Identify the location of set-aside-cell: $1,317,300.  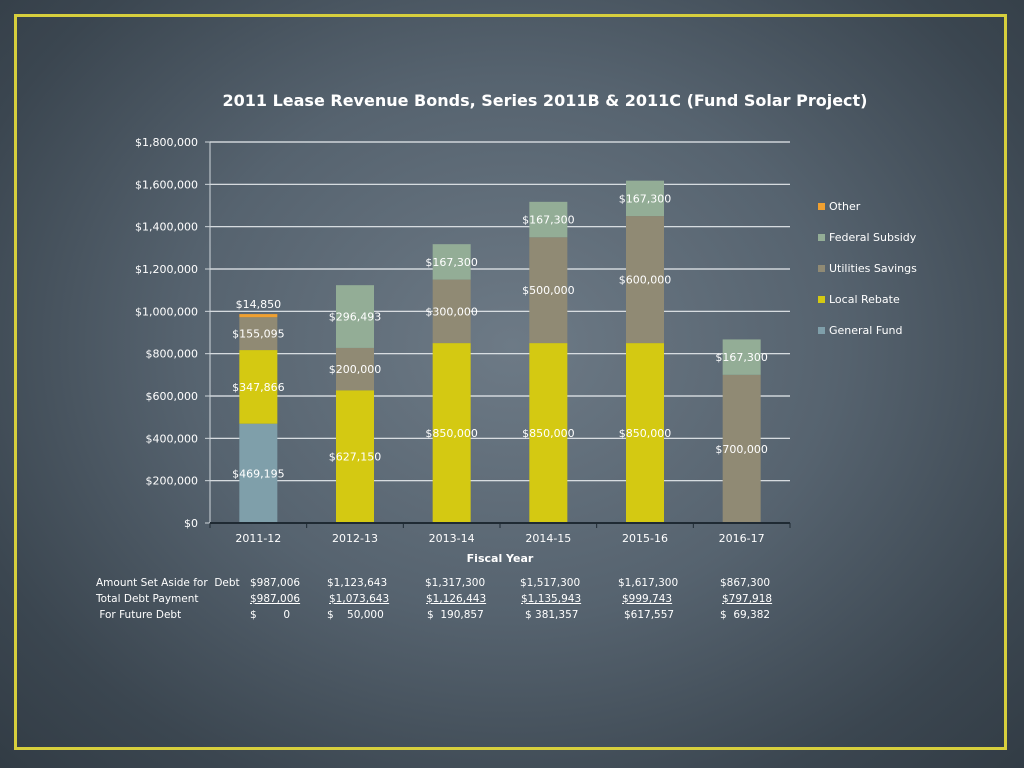
(455, 583).